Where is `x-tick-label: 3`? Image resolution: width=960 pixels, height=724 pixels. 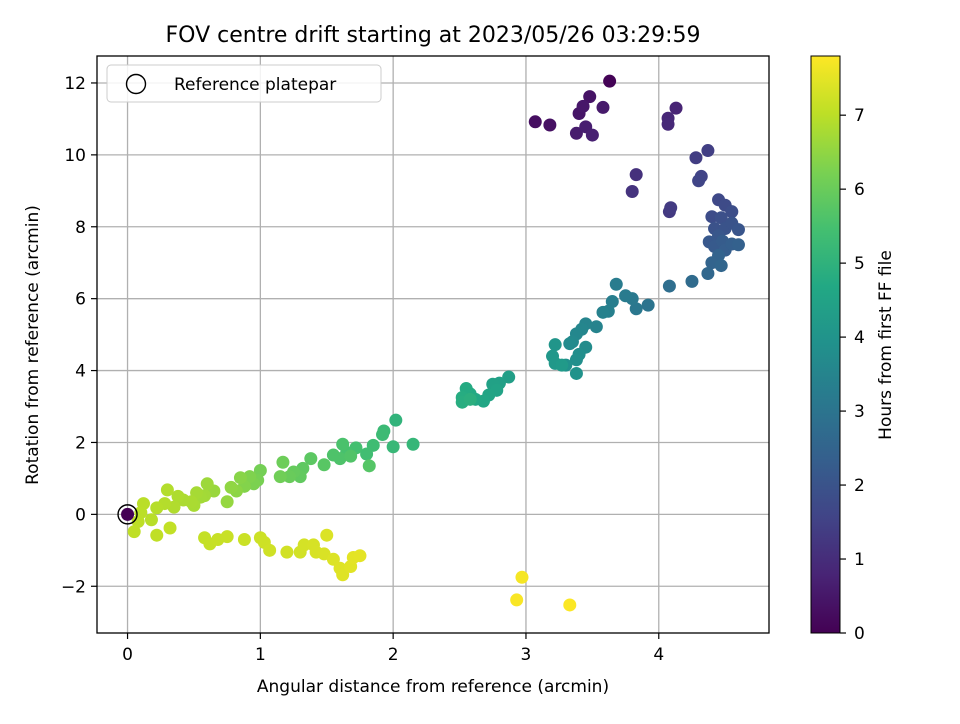
x-tick-label: 3 is located at coordinates (526, 655).